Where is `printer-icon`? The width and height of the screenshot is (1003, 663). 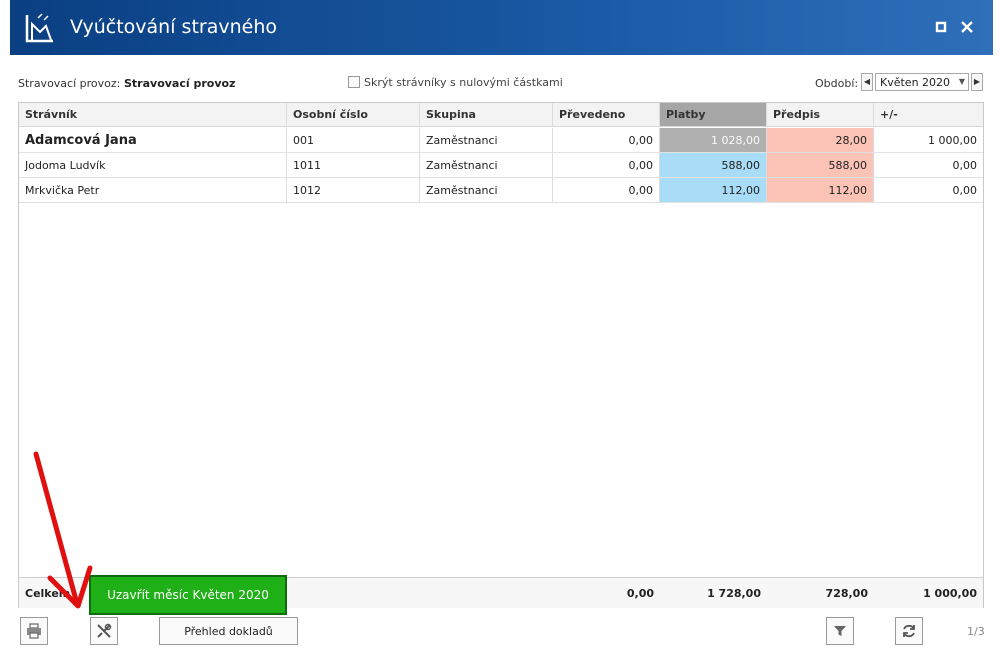 printer-icon is located at coordinates (34, 631).